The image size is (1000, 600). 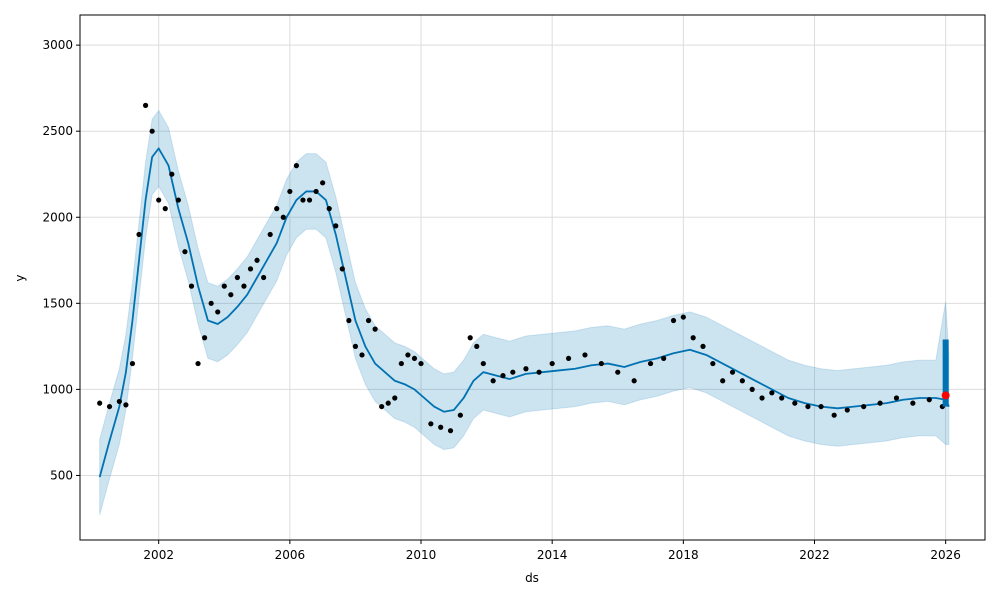 I want to click on x-tick-label: 2026, so click(x=945, y=555).